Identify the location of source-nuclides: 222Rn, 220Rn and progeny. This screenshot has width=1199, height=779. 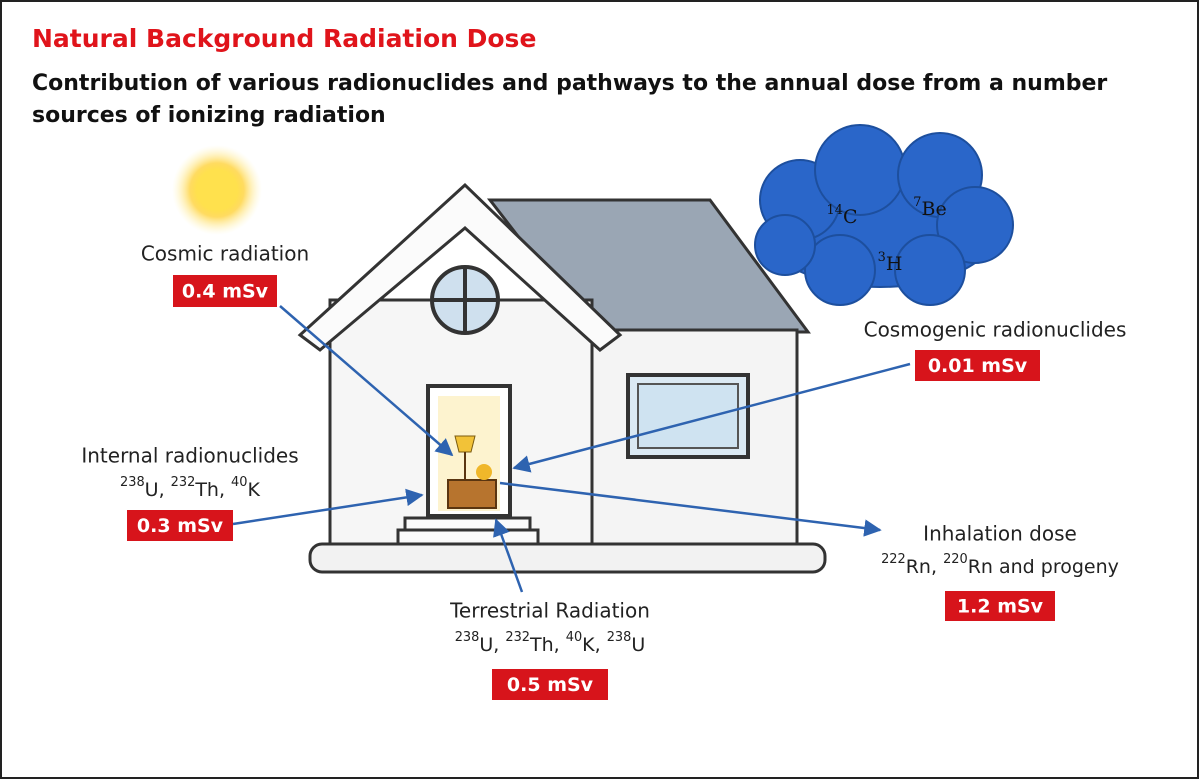
(1000, 565).